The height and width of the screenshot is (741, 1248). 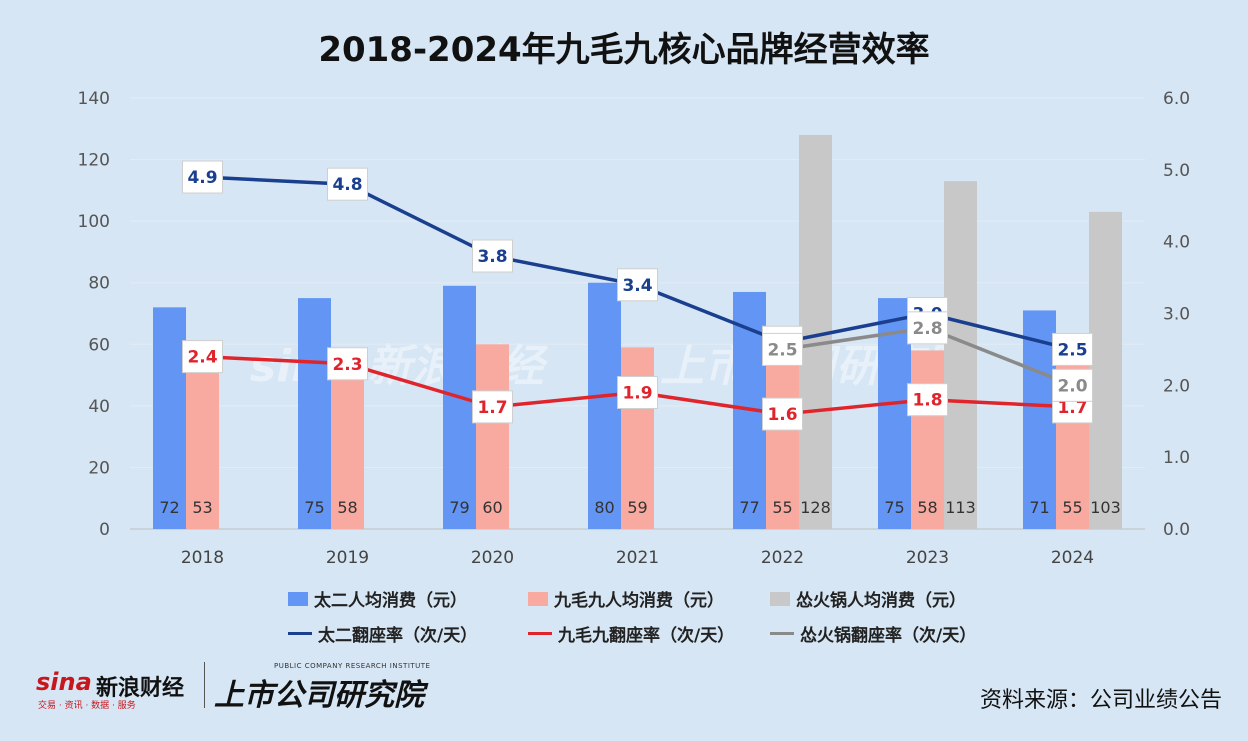 I want to click on y-right-tick: 4.0, so click(x=1176, y=243).